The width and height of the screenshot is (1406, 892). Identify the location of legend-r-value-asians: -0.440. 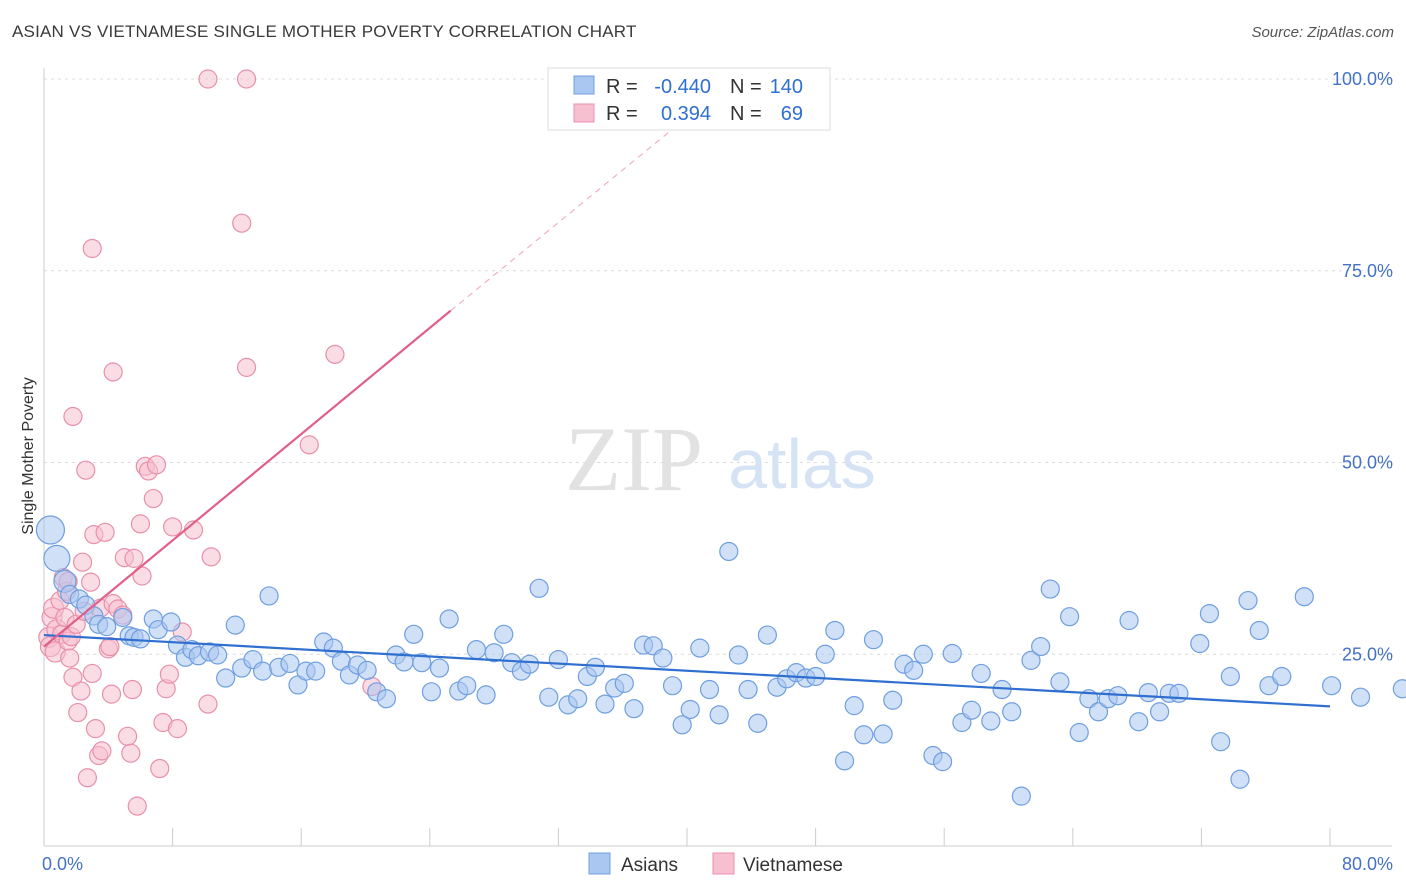
(682, 87).